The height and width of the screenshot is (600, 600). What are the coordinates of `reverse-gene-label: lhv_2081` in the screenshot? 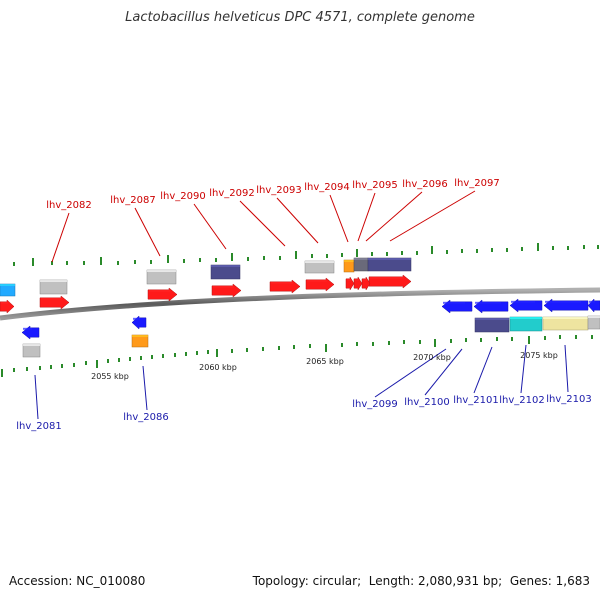 It's located at (38, 426).